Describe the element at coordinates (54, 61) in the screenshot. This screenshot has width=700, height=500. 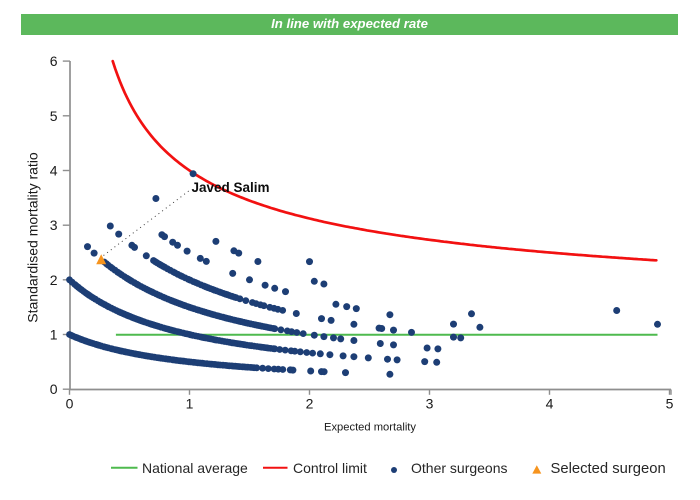
I see `svg-text: 6` at that location.